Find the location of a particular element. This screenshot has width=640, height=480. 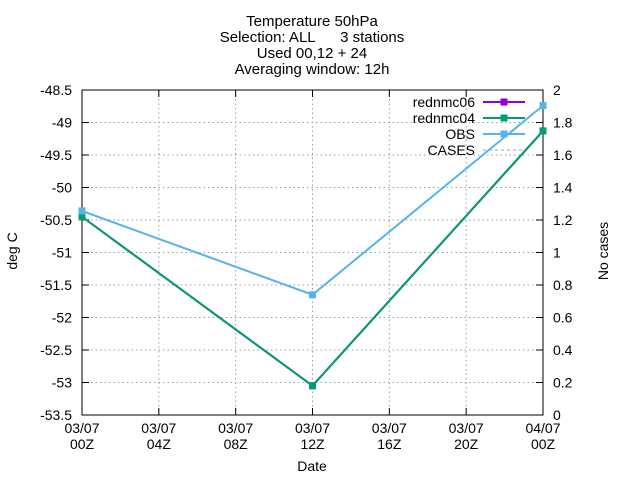

y-tick-label: -51 is located at coordinates (62, 253).